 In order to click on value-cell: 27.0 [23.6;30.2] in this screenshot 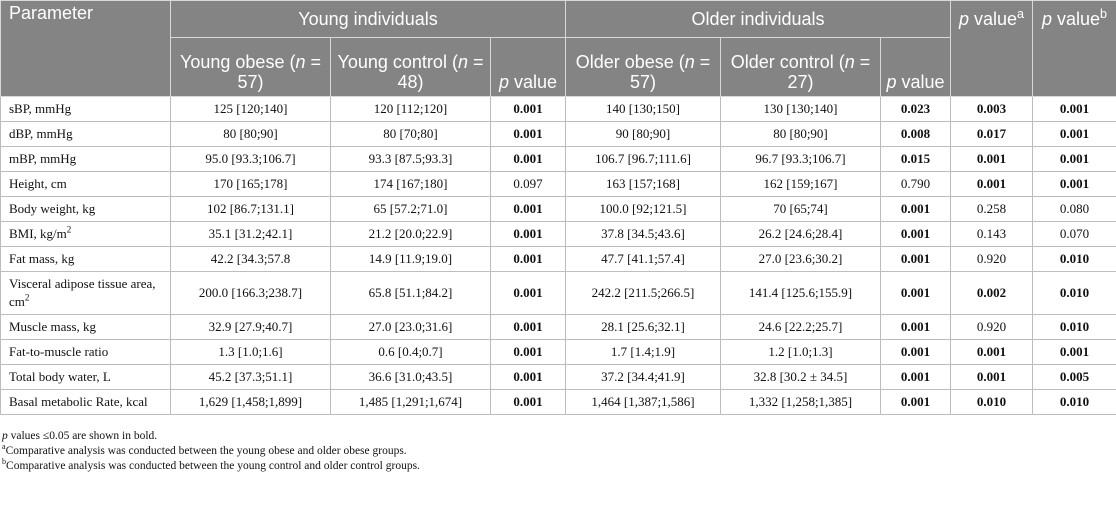, I will do `click(800, 259)`.